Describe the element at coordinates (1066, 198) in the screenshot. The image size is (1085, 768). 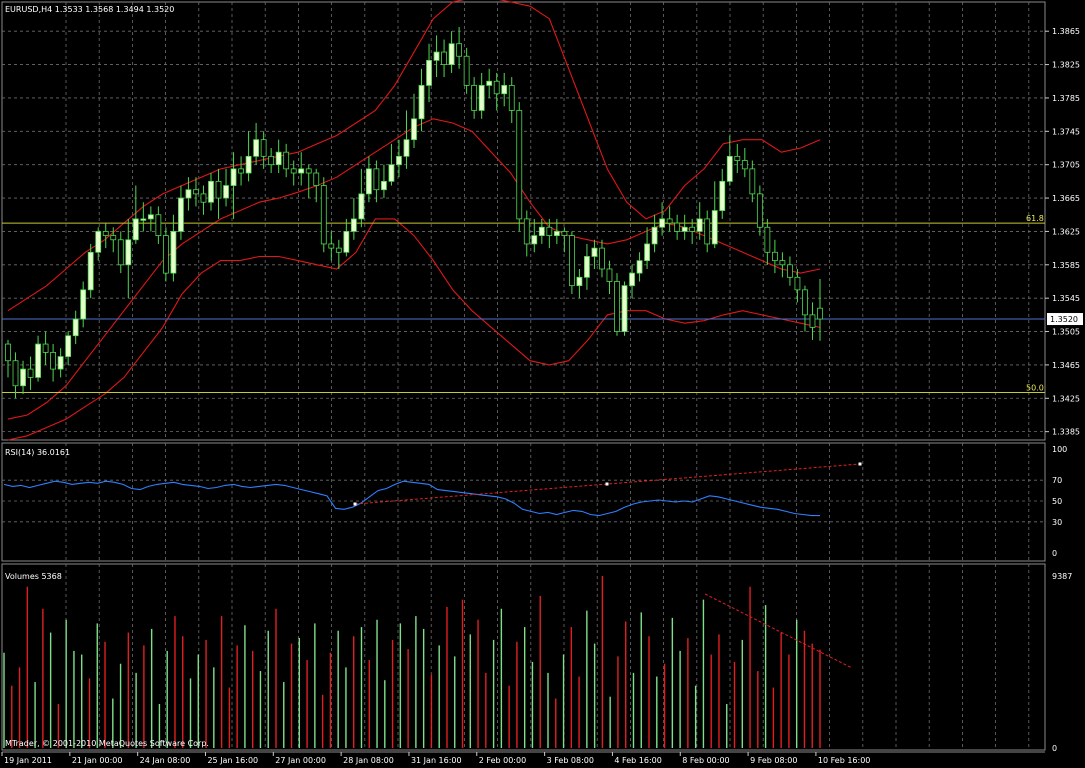
I see `y-tick-label: 1.3665` at that location.